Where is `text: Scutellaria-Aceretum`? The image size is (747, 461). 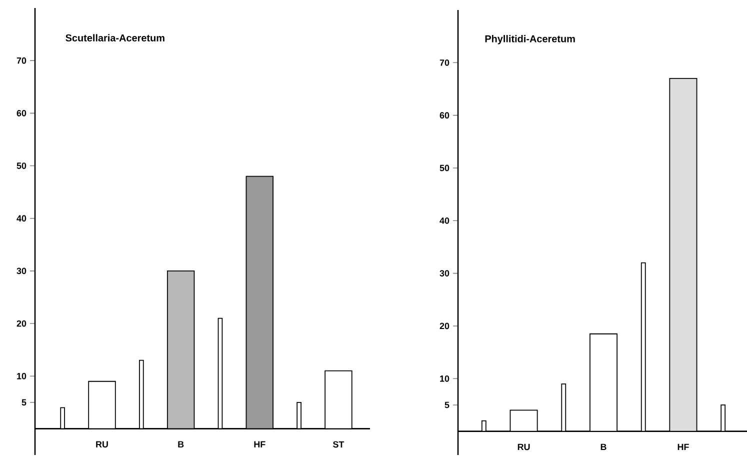
text: Scutellaria-Aceretum is located at coordinates (115, 38).